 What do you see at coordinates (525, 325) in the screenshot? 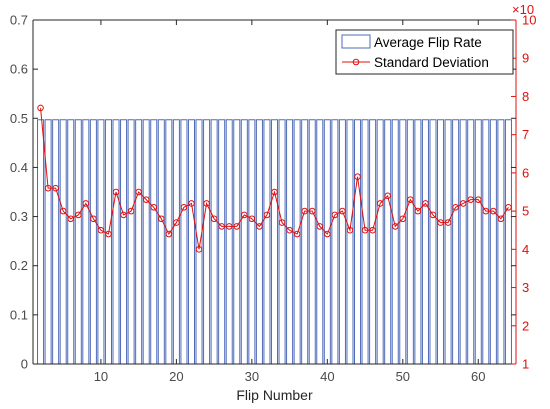
I see `right-y-tick-label: 2` at bounding box center [525, 325].